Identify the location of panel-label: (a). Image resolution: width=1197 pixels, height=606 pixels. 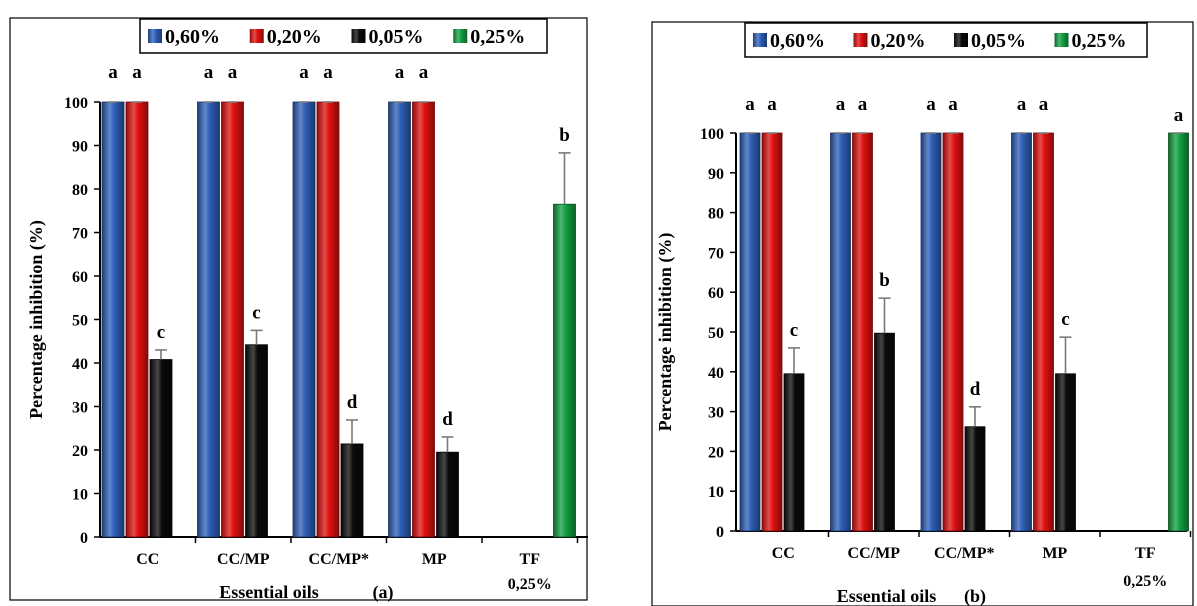
(383, 592).